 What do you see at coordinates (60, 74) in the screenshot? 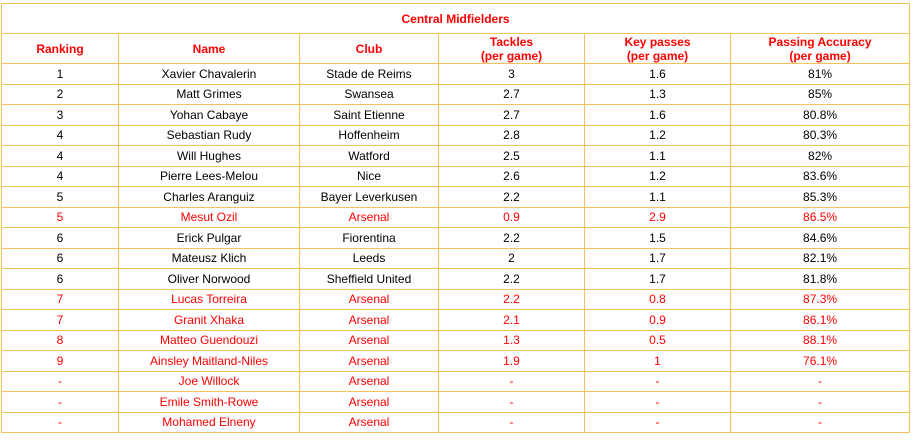
I see `ranking-cell: 1` at bounding box center [60, 74].